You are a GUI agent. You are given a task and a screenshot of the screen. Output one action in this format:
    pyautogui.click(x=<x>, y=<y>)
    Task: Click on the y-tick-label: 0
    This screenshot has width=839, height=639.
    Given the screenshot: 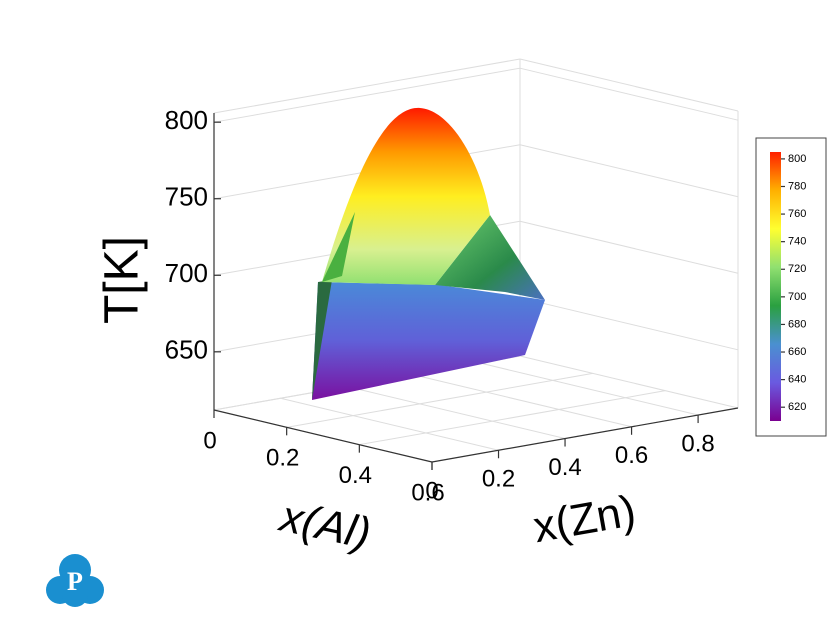 What is the action you would take?
    pyautogui.click(x=431, y=490)
    